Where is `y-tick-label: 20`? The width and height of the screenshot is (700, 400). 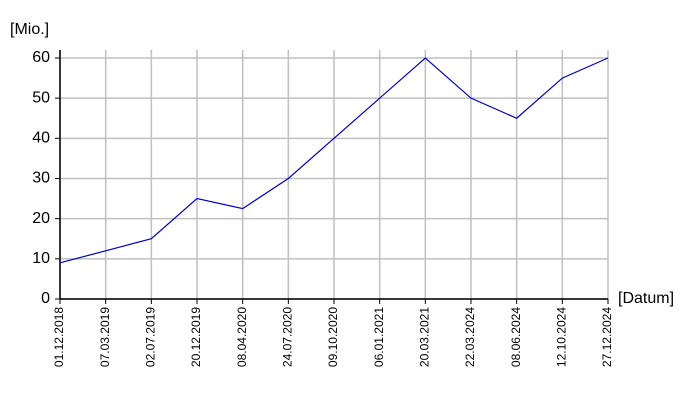 y-tick-label: 20 is located at coordinates (41, 218).